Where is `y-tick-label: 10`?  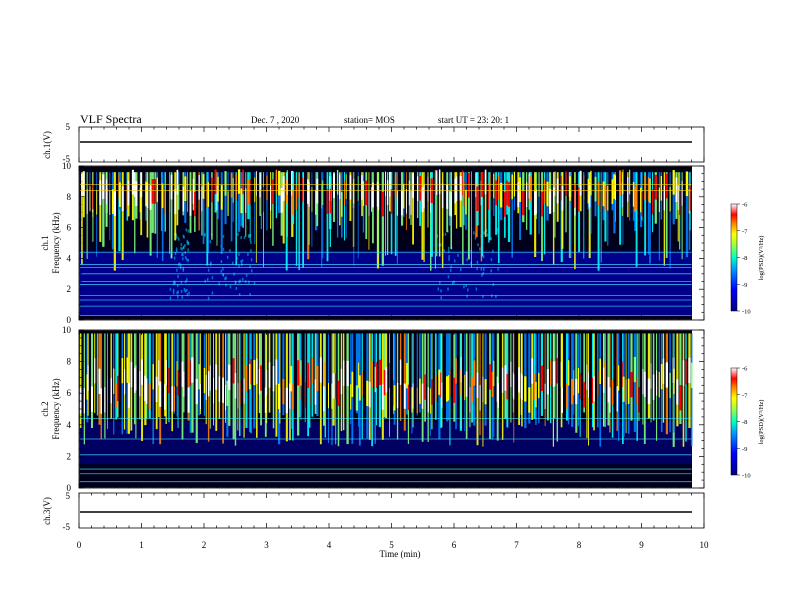 y-tick-label: 10 is located at coordinates (67, 166).